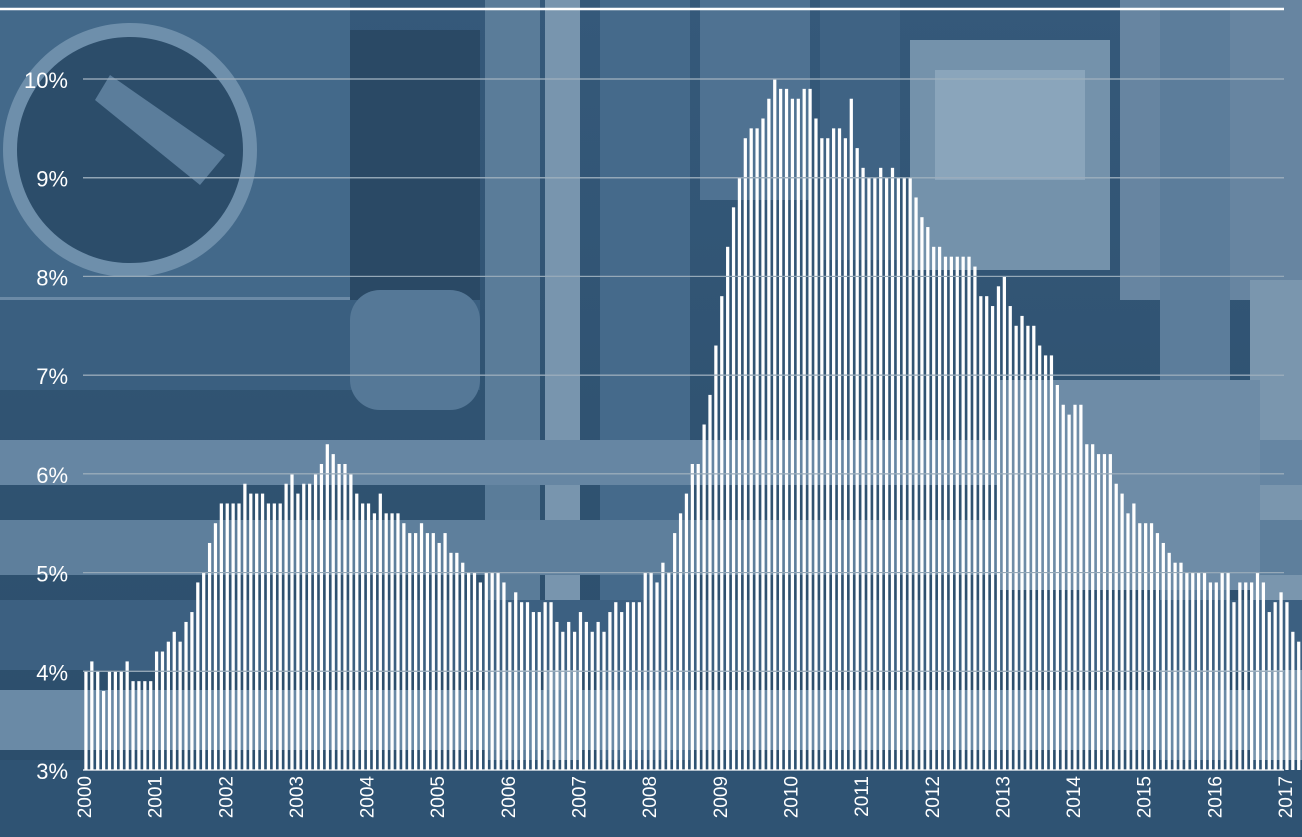 The width and height of the screenshot is (1302, 837). Describe the element at coordinates (52, 277) in the screenshot. I see `y-tick-label: 8%` at that location.